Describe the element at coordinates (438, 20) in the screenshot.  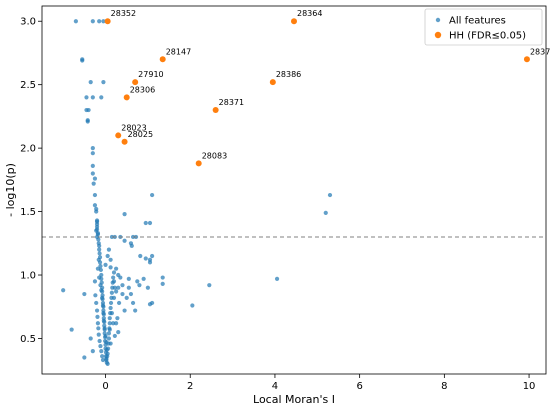
I see `legend-marker-all-features` at that location.